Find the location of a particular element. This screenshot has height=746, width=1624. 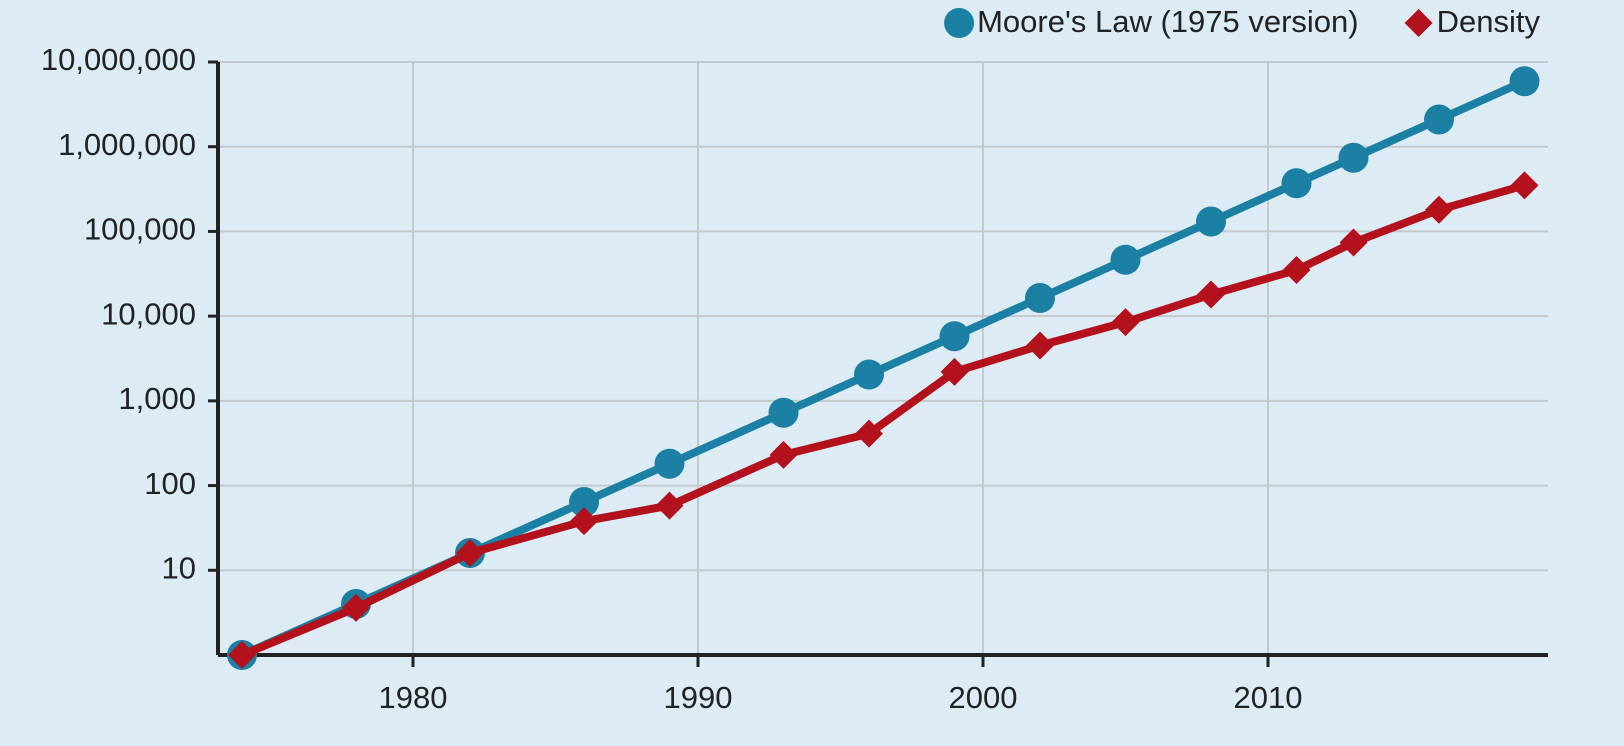

y-tick-label: 1,000,000 is located at coordinates (127, 144).